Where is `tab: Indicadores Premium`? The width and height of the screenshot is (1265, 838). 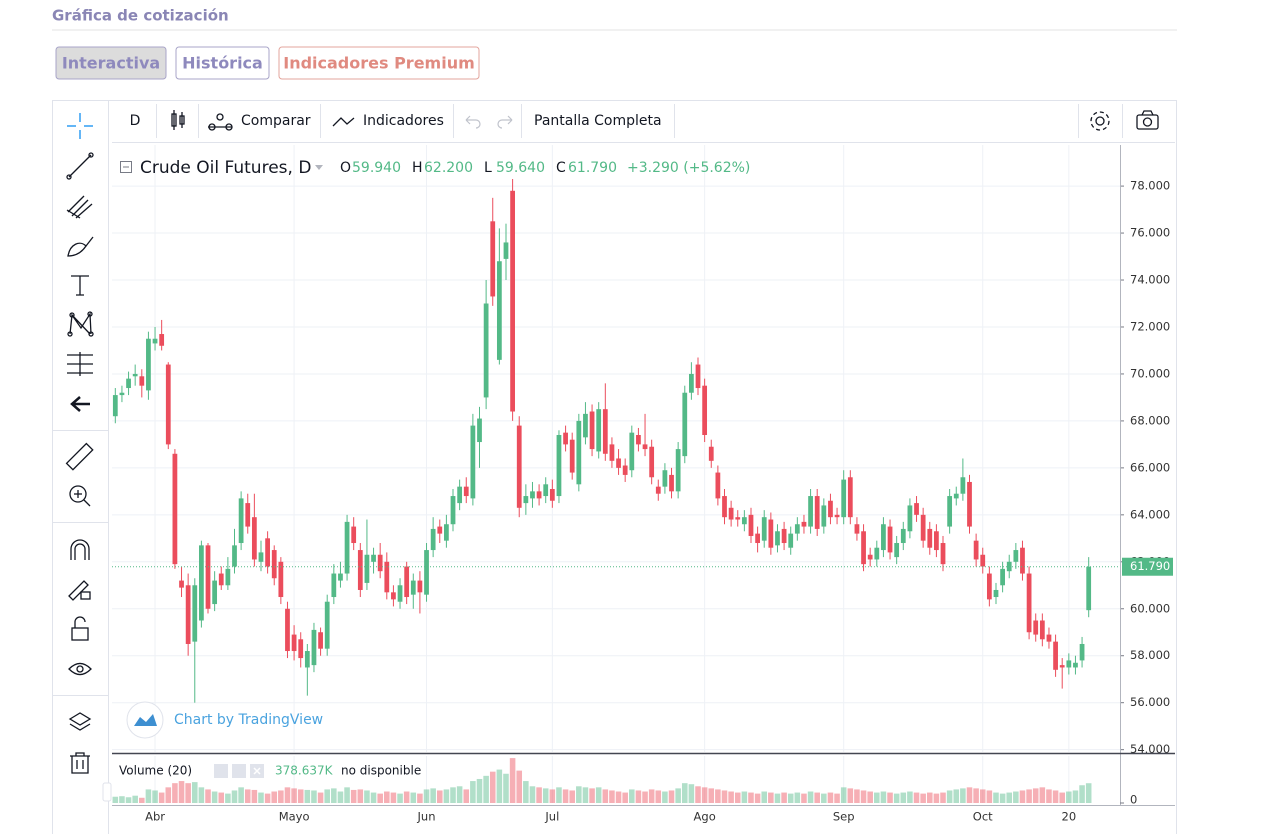 tab: Indicadores Premium is located at coordinates (379, 63).